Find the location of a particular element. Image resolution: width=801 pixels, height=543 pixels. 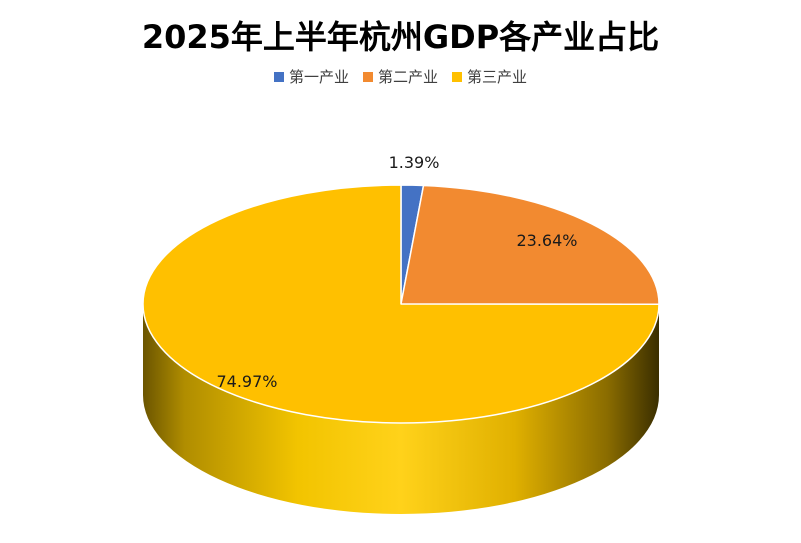

legend-label-primary: 第一产业 is located at coordinates (318, 77).